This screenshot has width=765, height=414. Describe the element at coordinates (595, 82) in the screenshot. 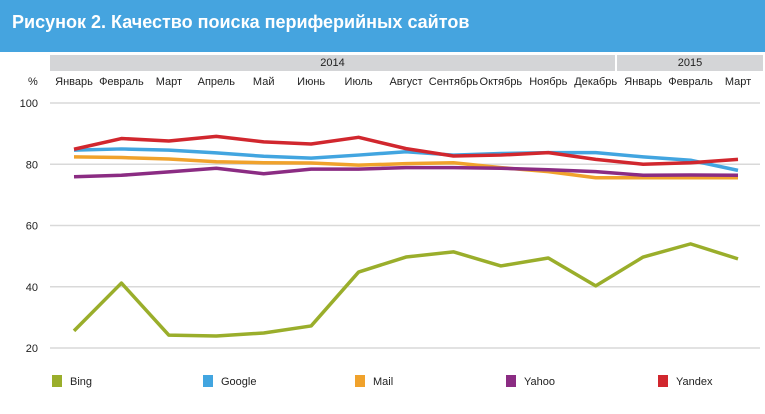

I see `x-tick-label: Декабрь` at that location.